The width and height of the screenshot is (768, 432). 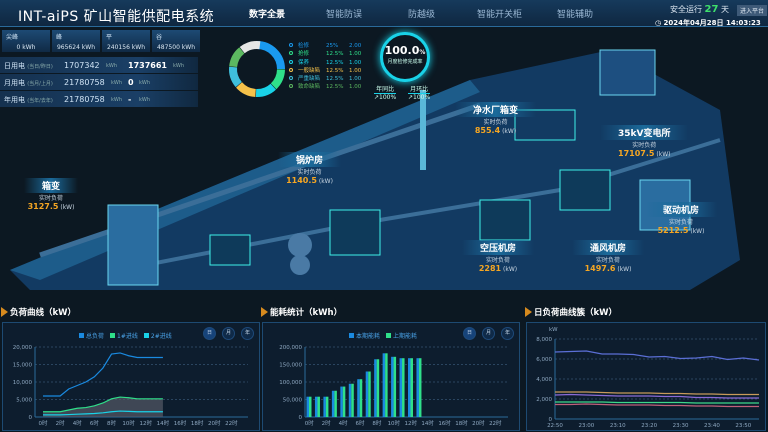 I want to click on nav-tab-anti-misoperation: 智能防误, so click(x=344, y=15).